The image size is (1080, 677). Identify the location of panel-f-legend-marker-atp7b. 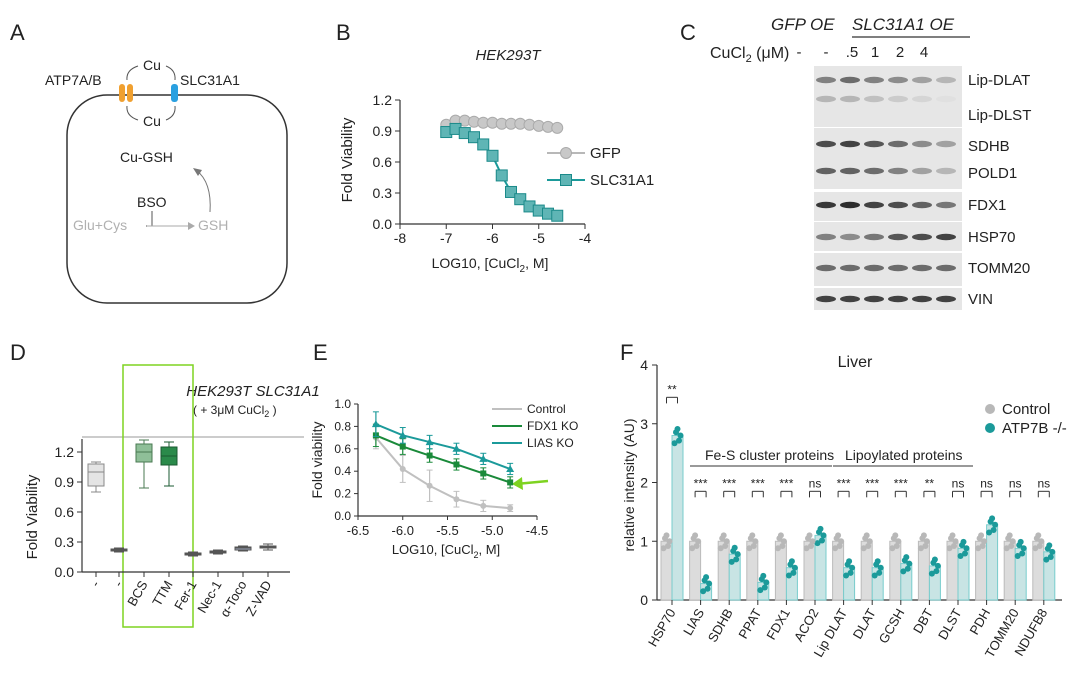
(990, 428).